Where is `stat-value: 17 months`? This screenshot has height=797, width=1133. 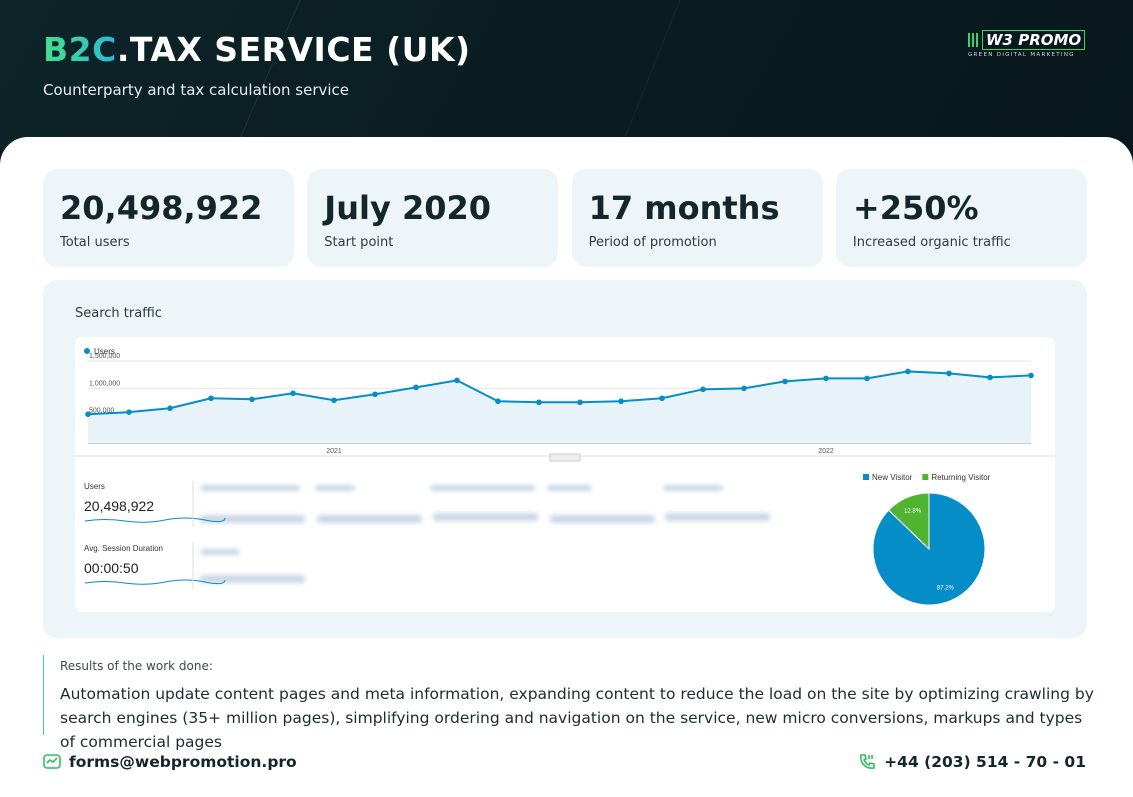
stat-value: 17 months is located at coordinates (684, 208).